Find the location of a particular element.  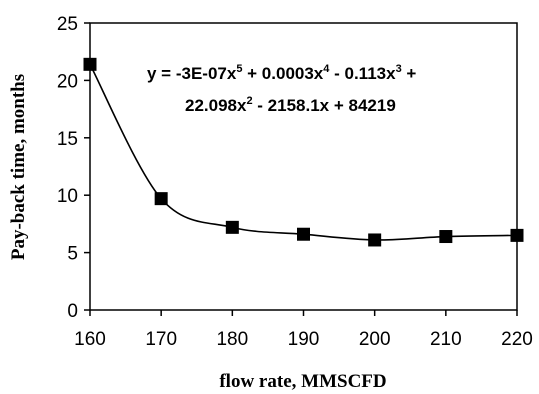

x-tick-label: 220 is located at coordinates (517, 339).